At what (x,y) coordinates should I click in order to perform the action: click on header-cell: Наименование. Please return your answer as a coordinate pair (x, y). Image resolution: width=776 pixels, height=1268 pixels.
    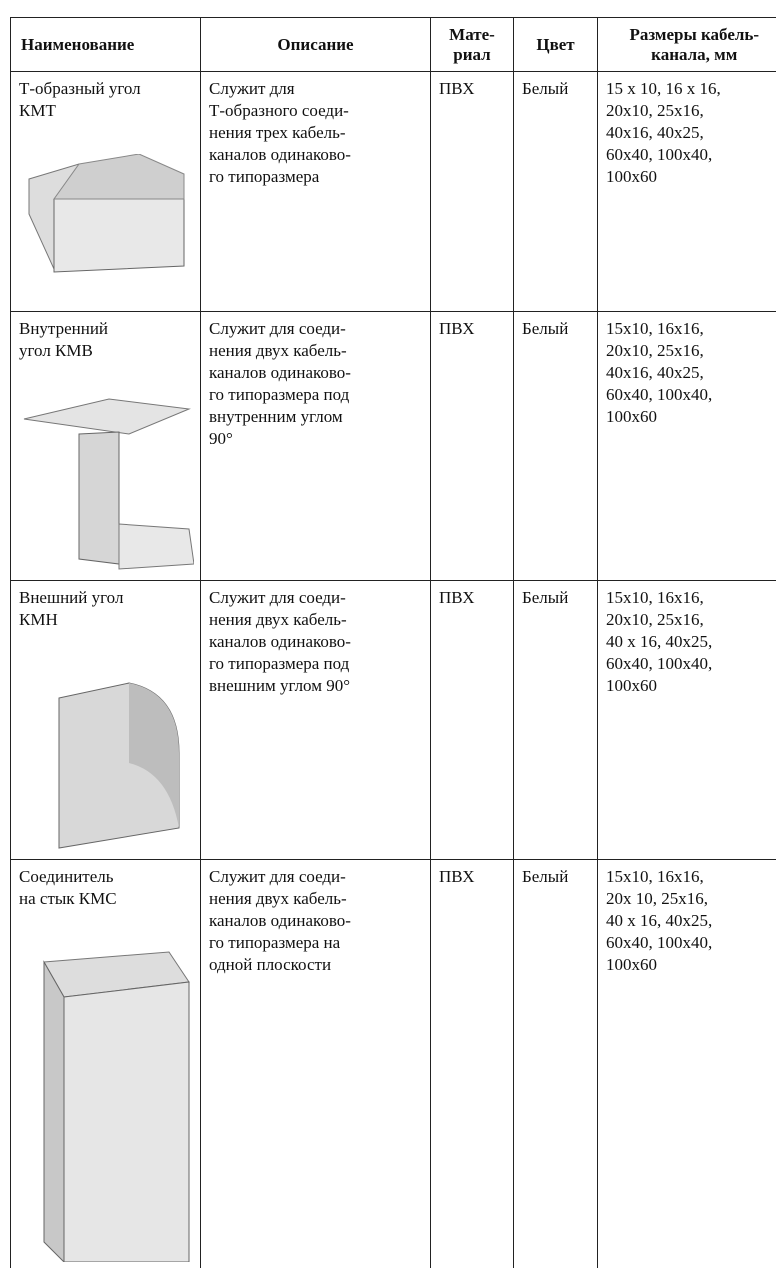
    Looking at the image, I should click on (106, 45).